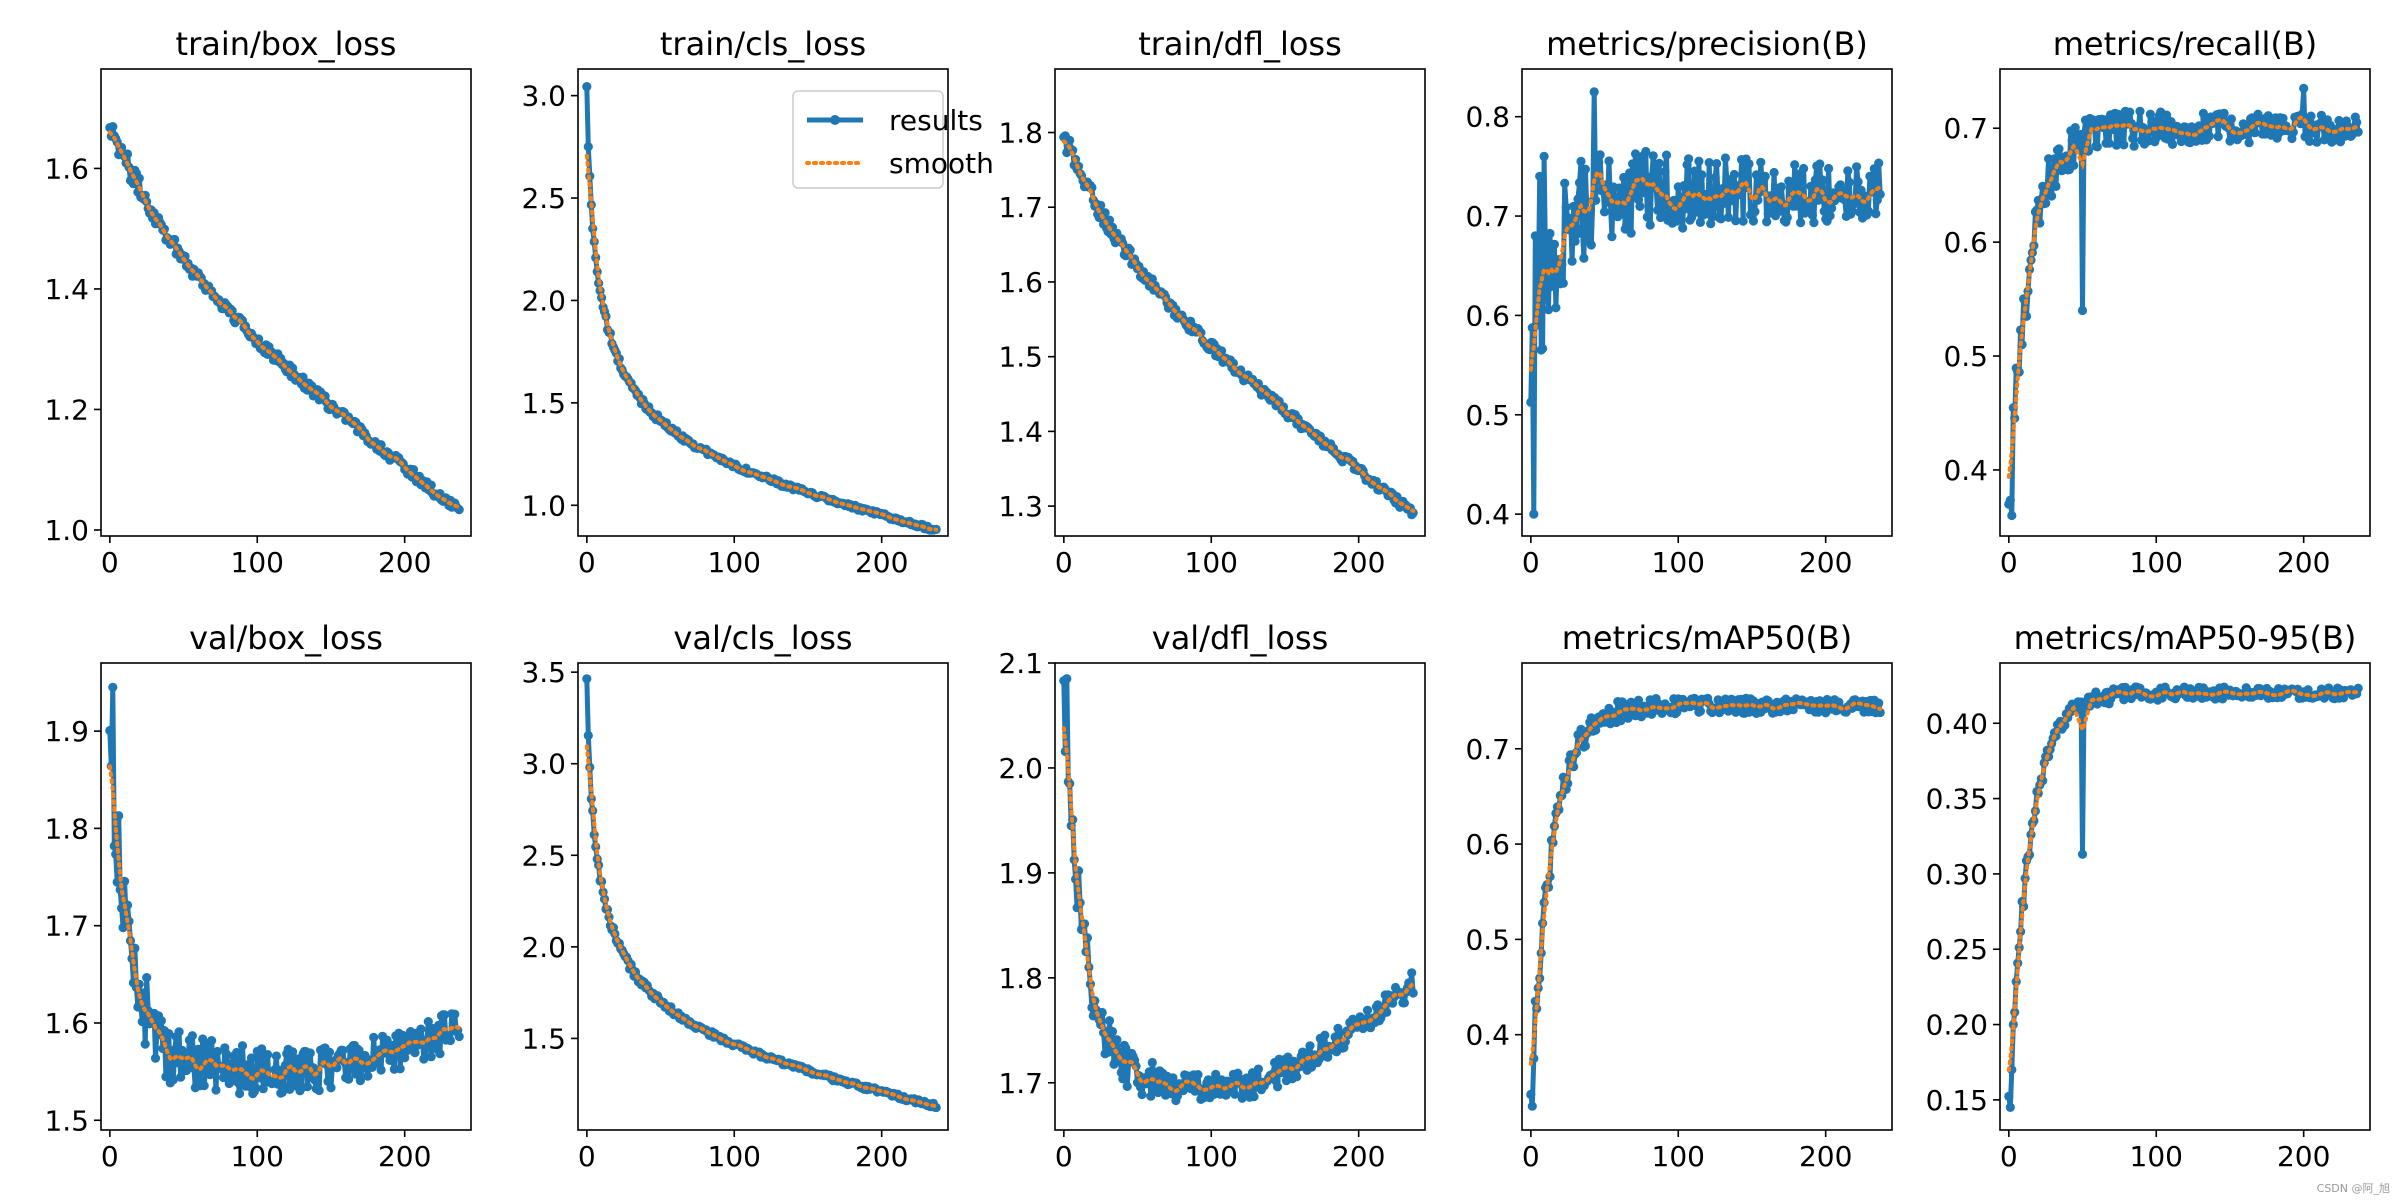 This screenshot has width=2400, height=1200. I want to click on y-tick-label: 1.7, so click(1020, 1083).